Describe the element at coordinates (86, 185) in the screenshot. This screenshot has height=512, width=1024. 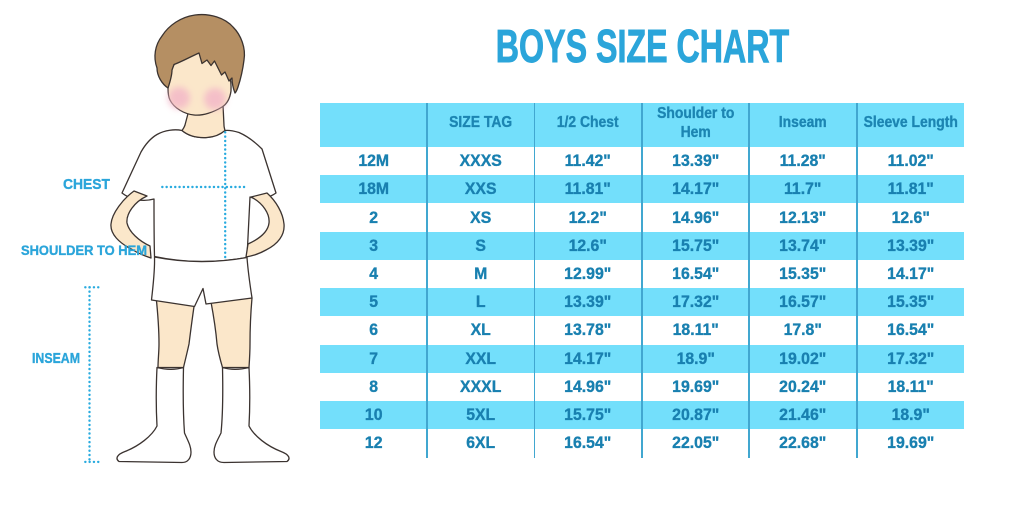
I see `svg-text: CHEST` at that location.